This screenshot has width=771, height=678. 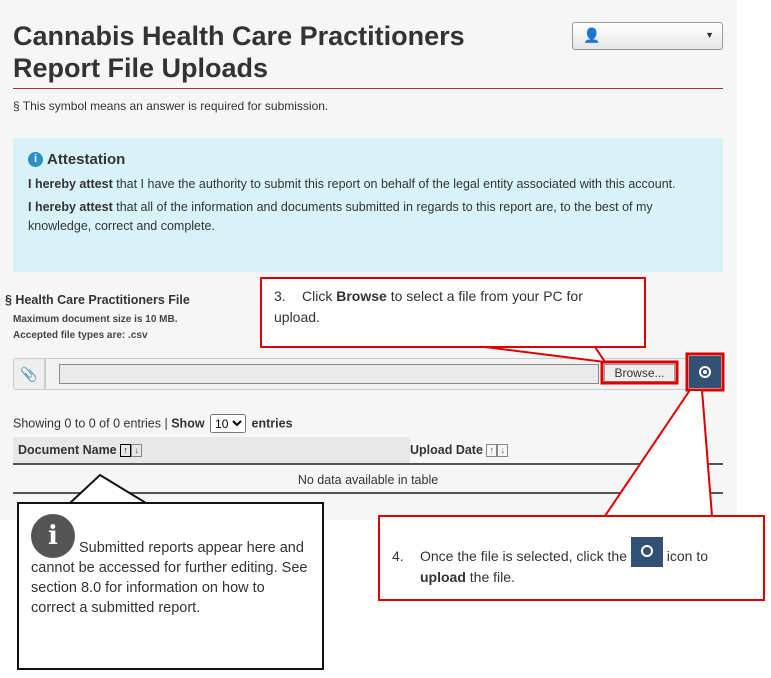 I want to click on column-document-name: Document Name ↑ ↓, so click(x=211, y=450).